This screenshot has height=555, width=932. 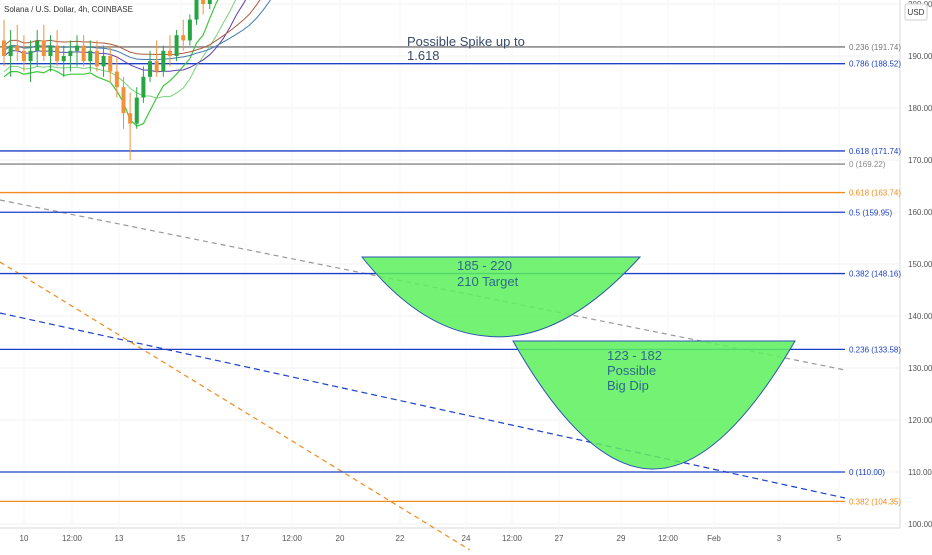 What do you see at coordinates (920, 56) in the screenshot?
I see `price-tick-label: 190.00` at bounding box center [920, 56].